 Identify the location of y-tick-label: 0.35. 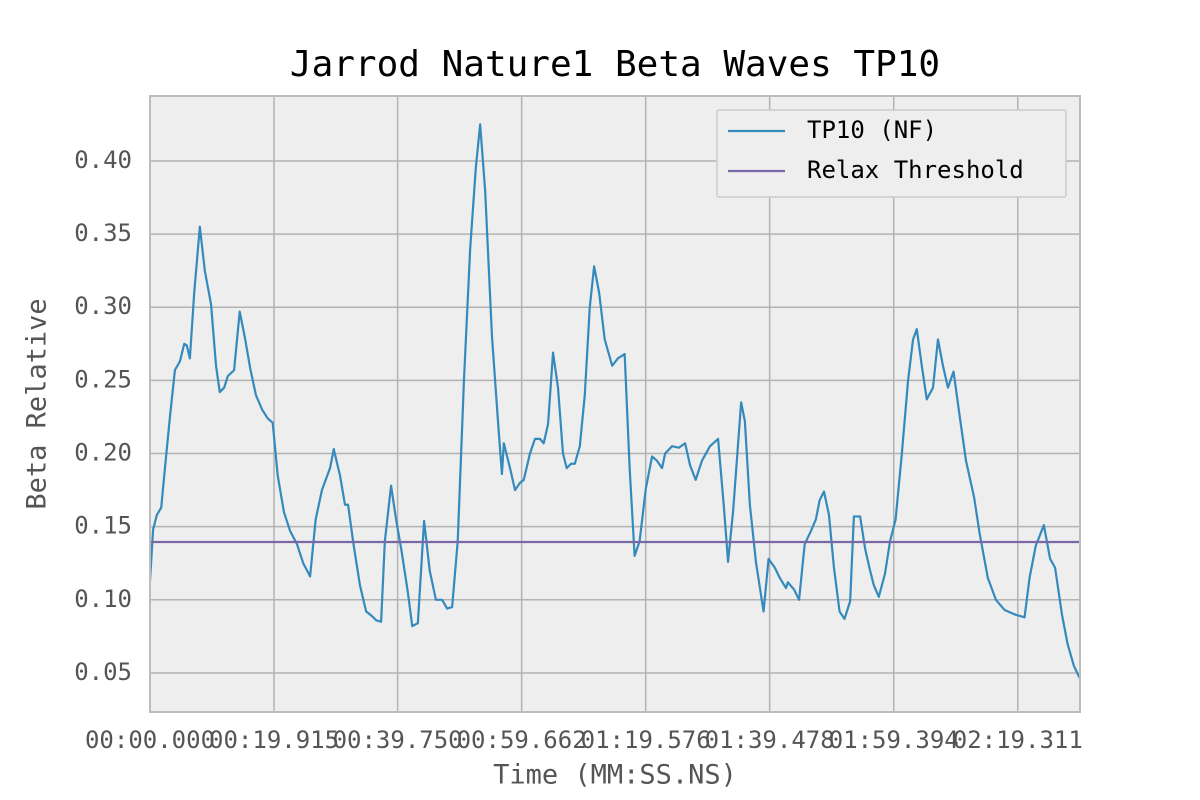
(103, 233).